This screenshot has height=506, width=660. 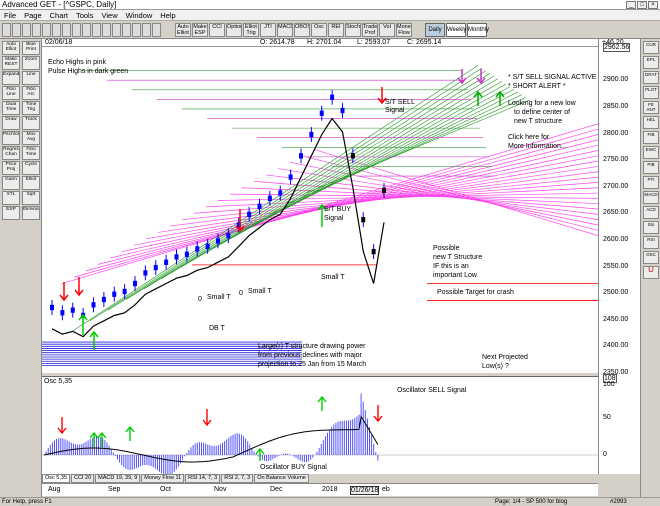 What do you see at coordinates (431, 194) in the screenshot?
I see `echo-line` at bounding box center [431, 194].